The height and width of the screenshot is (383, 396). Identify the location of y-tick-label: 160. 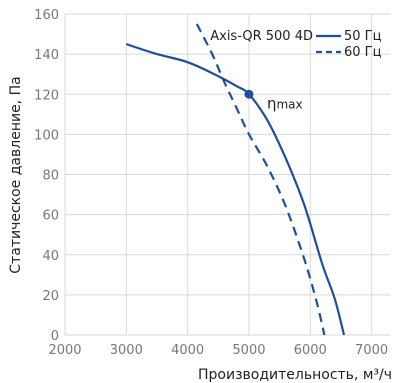
(46, 15).